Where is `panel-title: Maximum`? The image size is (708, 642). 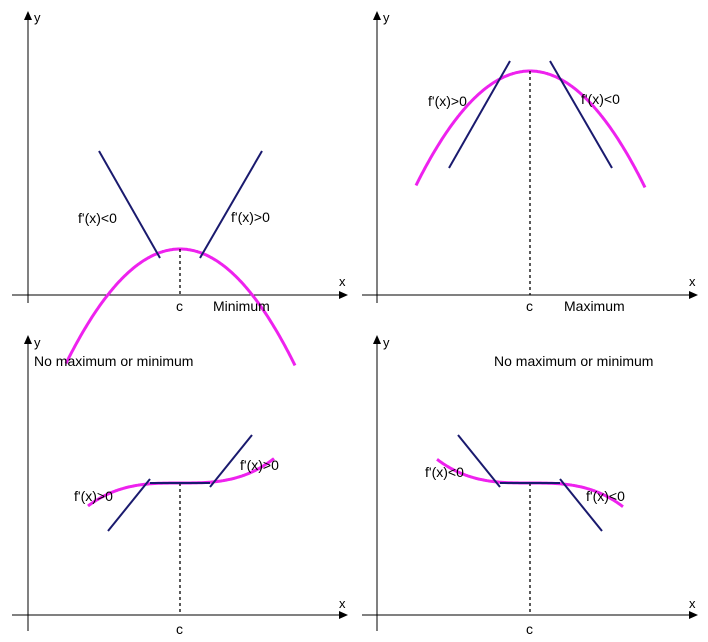 panel-title: Maximum is located at coordinates (594, 306).